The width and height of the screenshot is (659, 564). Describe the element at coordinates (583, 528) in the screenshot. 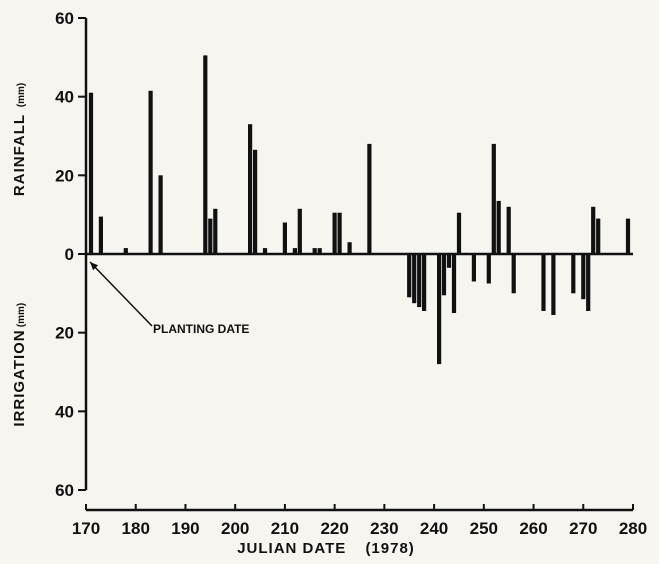

I see `x-tick-label: 270` at that location.